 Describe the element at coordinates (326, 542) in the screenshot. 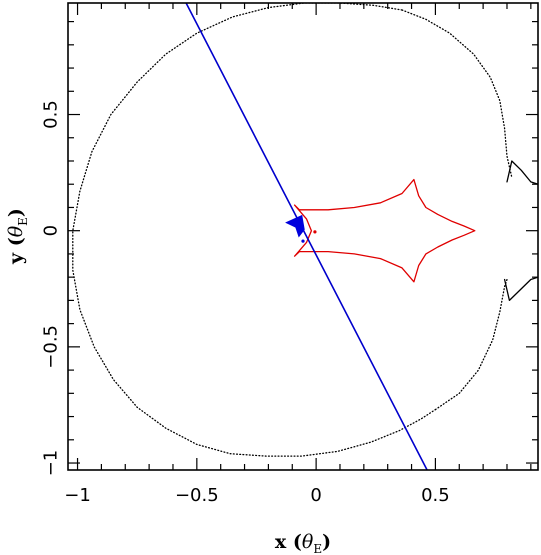

I see `x-axis-label-close: )` at that location.